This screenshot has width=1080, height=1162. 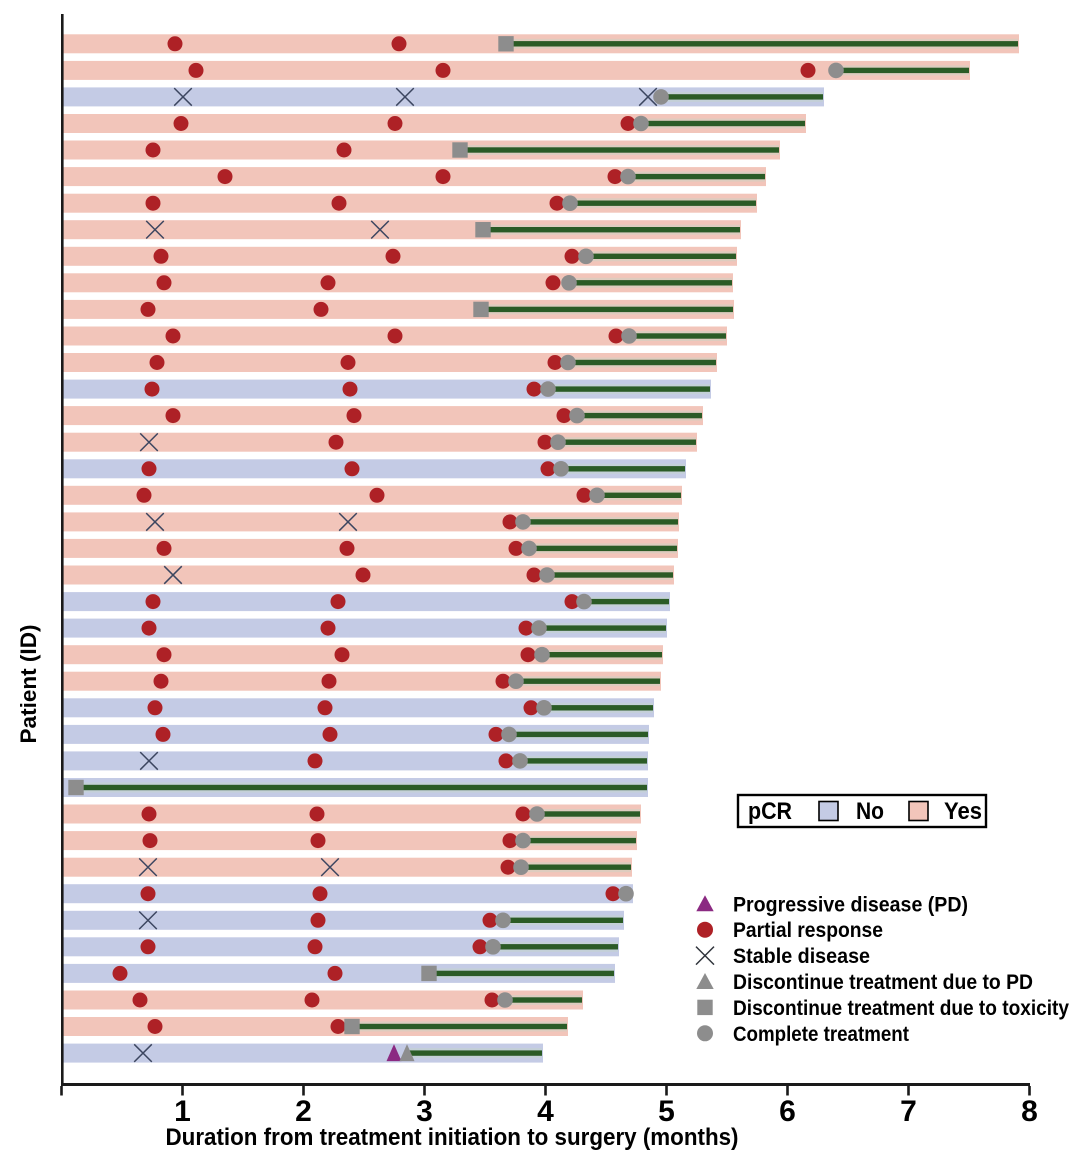 What do you see at coordinates (808, 930) in the screenshot?
I see `svg-text: Partial response` at bounding box center [808, 930].